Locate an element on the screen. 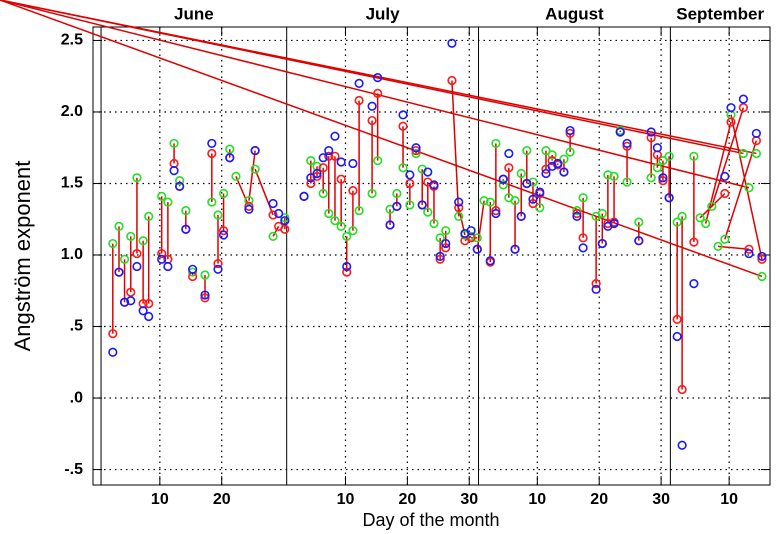  y-tick-label: 2.5 is located at coordinates (72, 40).